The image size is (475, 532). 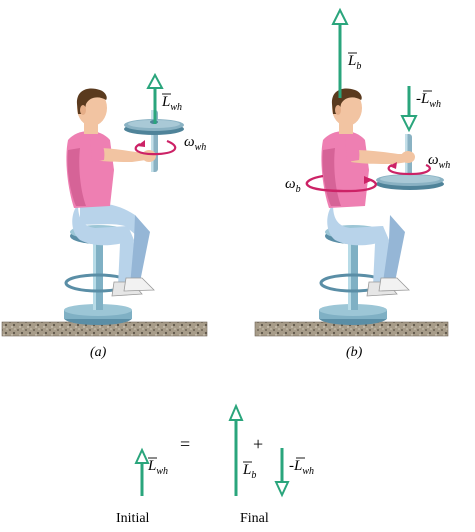 What do you see at coordinates (254, 518) in the screenshot?
I see `caption-final: Final` at bounding box center [254, 518].